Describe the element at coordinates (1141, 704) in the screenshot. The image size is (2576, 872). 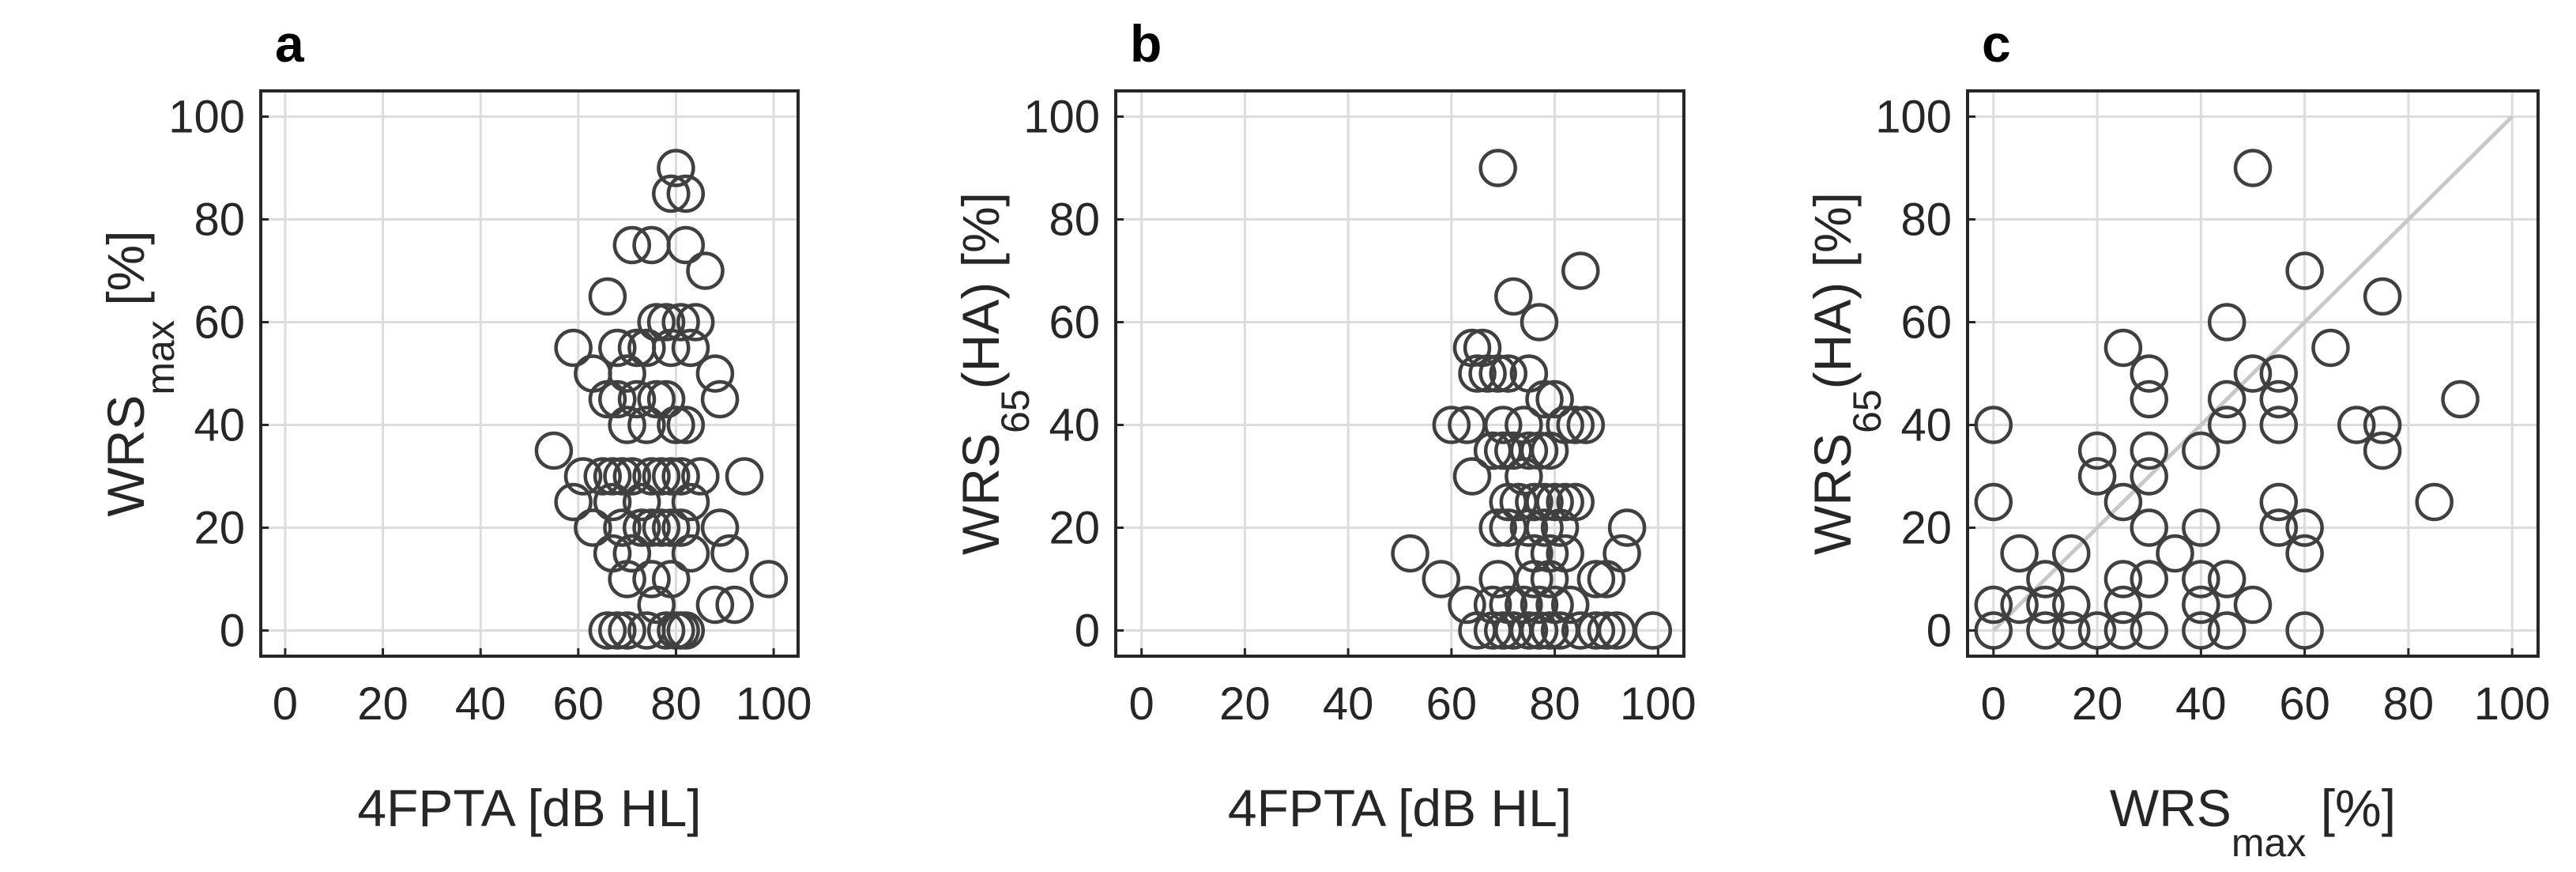
I see `x-tick-label: 0` at that location.